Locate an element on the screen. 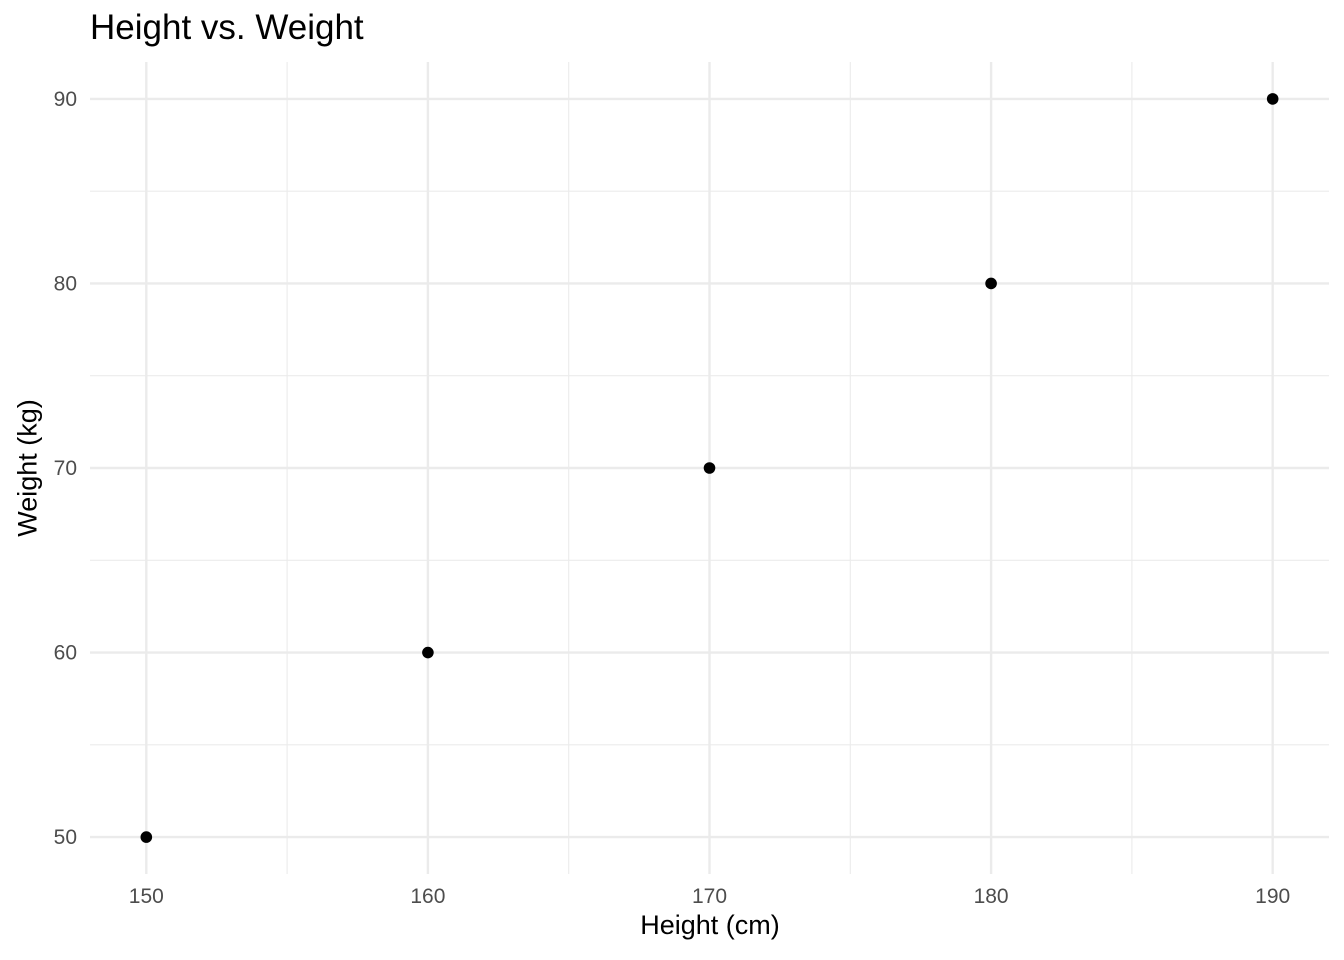 This screenshot has height=960, width=1344. x-tick-labels: 150 160 170 180 190 is located at coordinates (709, 896).